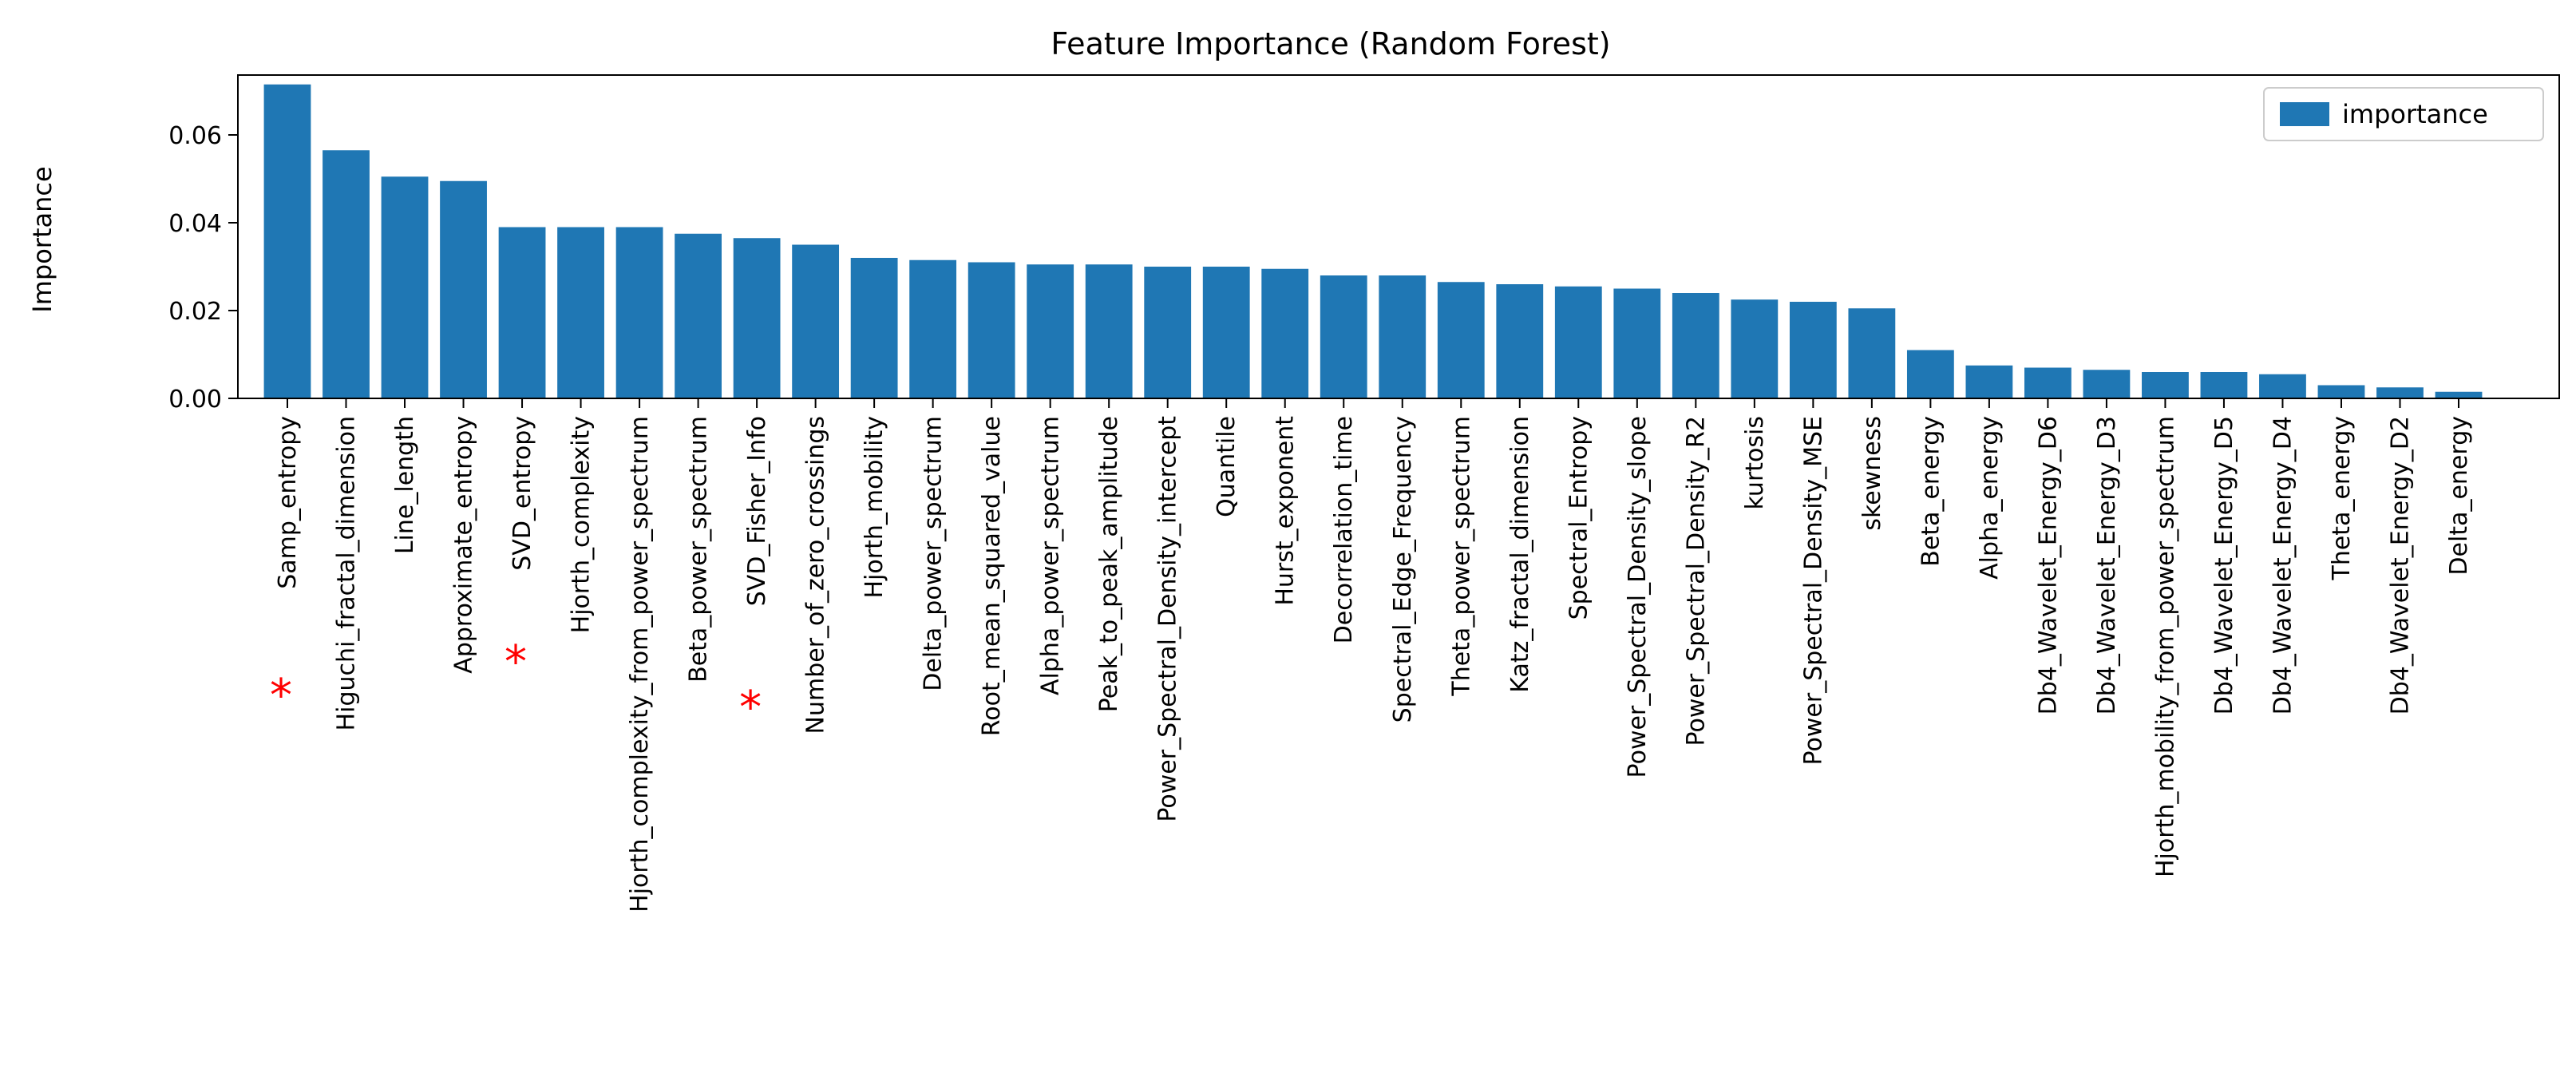  What do you see at coordinates (1403, 569) in the screenshot?
I see `x-tick-label: Spectral_Edge_Frequency` at bounding box center [1403, 569].